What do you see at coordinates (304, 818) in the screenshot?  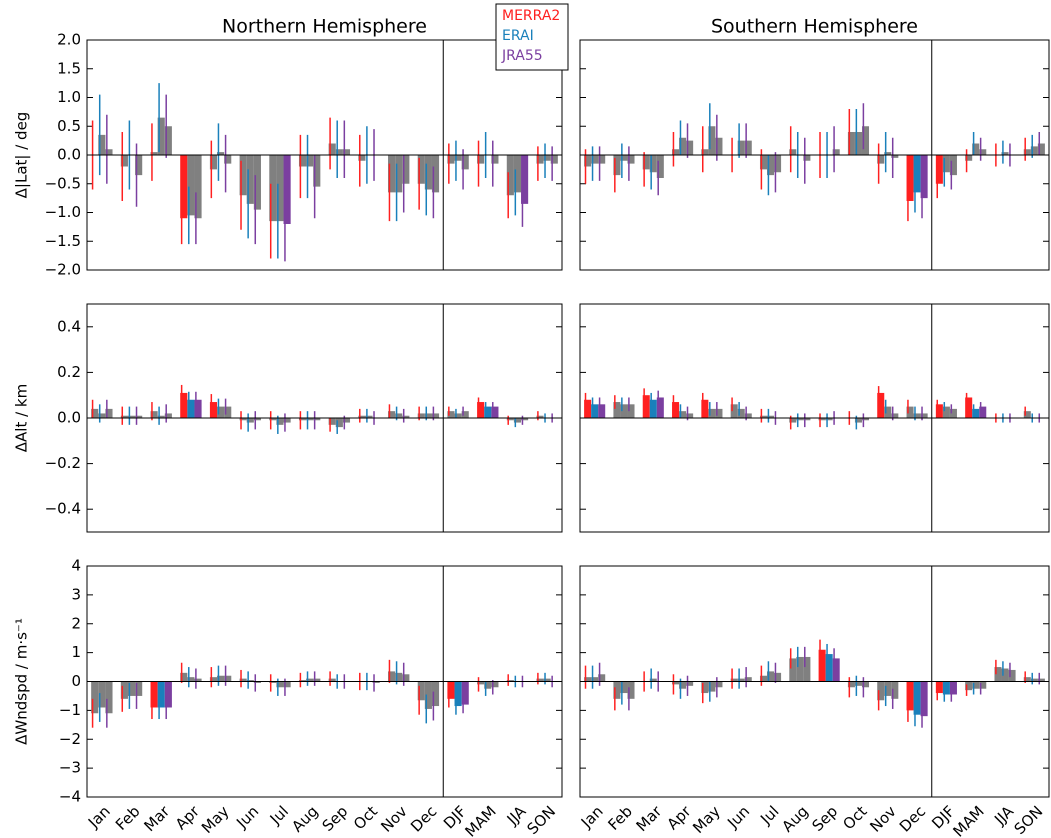 I see `x-tick-label: Aug` at bounding box center [304, 818].